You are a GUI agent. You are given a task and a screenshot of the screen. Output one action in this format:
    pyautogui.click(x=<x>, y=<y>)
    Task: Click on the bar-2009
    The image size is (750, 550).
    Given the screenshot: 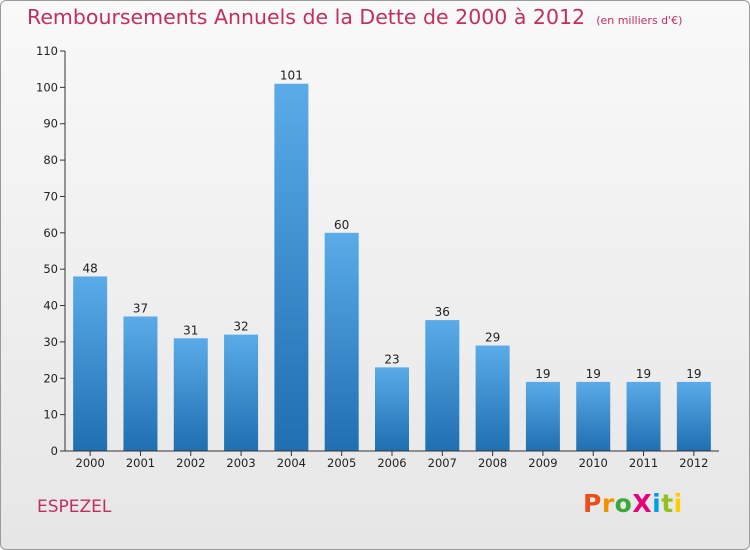 What is the action you would take?
    pyautogui.click(x=542, y=416)
    